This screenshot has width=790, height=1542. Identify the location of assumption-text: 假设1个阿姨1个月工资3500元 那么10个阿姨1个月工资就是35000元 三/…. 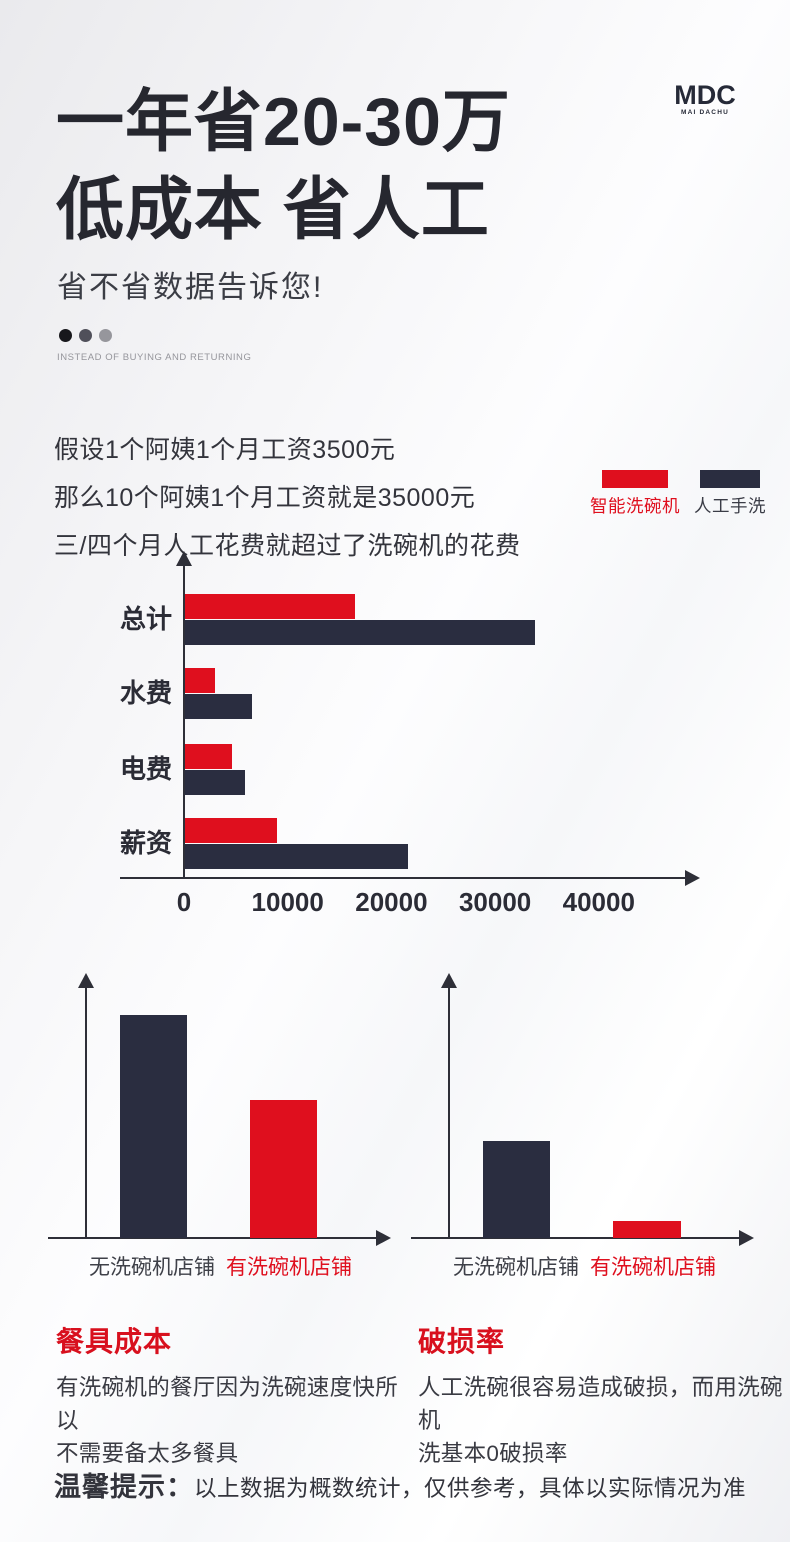
(287, 498).